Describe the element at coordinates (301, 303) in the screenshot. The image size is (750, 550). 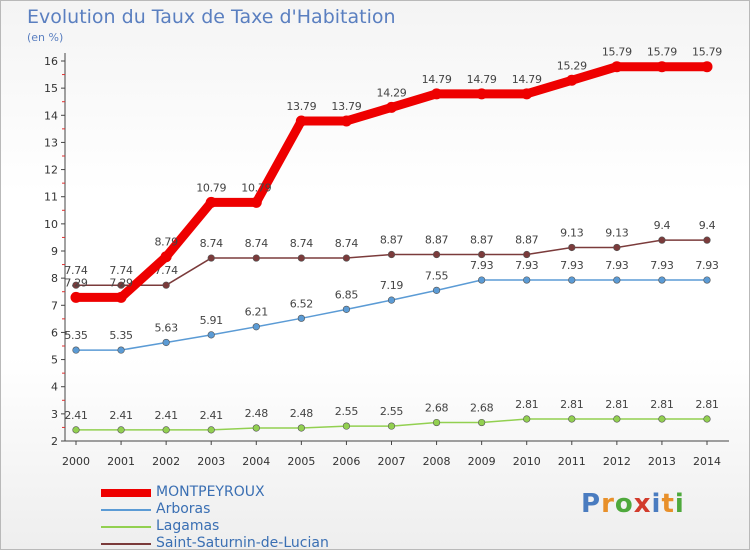
I see `data-label-arboras: 6.52` at that location.